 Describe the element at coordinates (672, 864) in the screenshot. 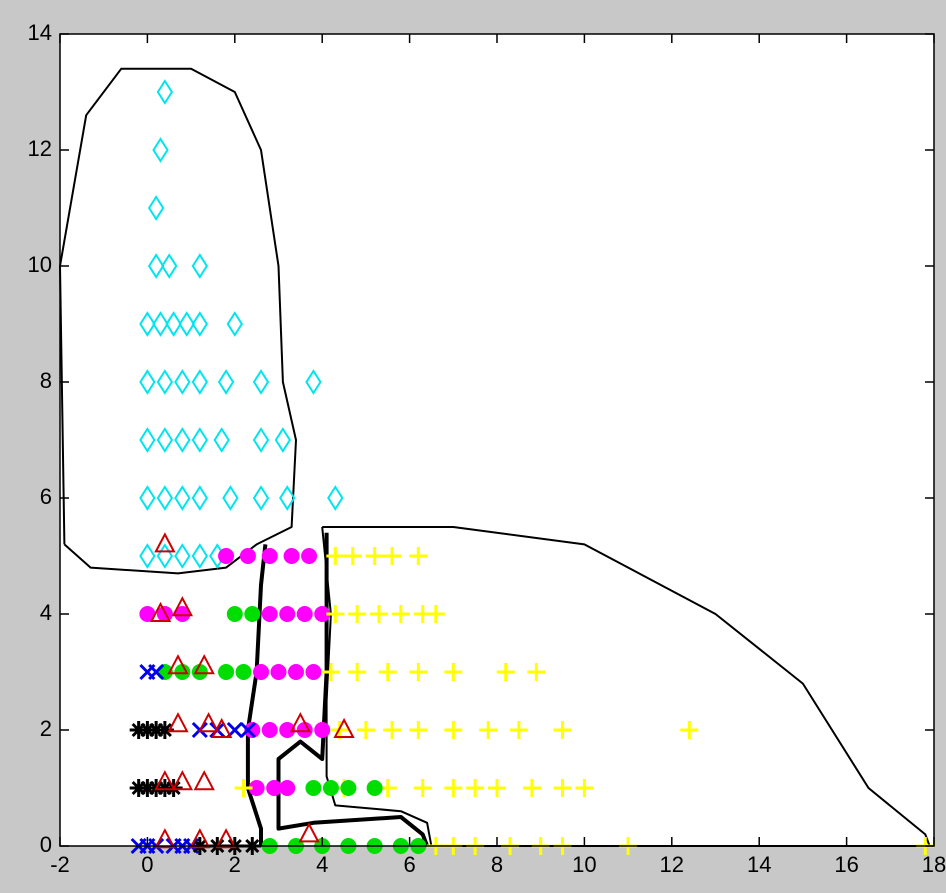

I see `x-tick-label: 12` at that location.